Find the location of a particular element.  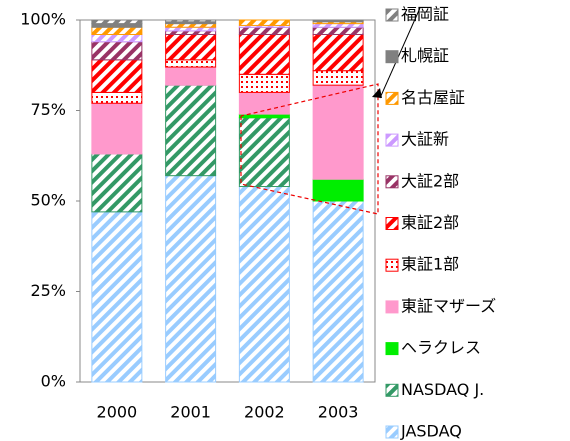

legend-label: NASDAQ J. is located at coordinates (442, 389).